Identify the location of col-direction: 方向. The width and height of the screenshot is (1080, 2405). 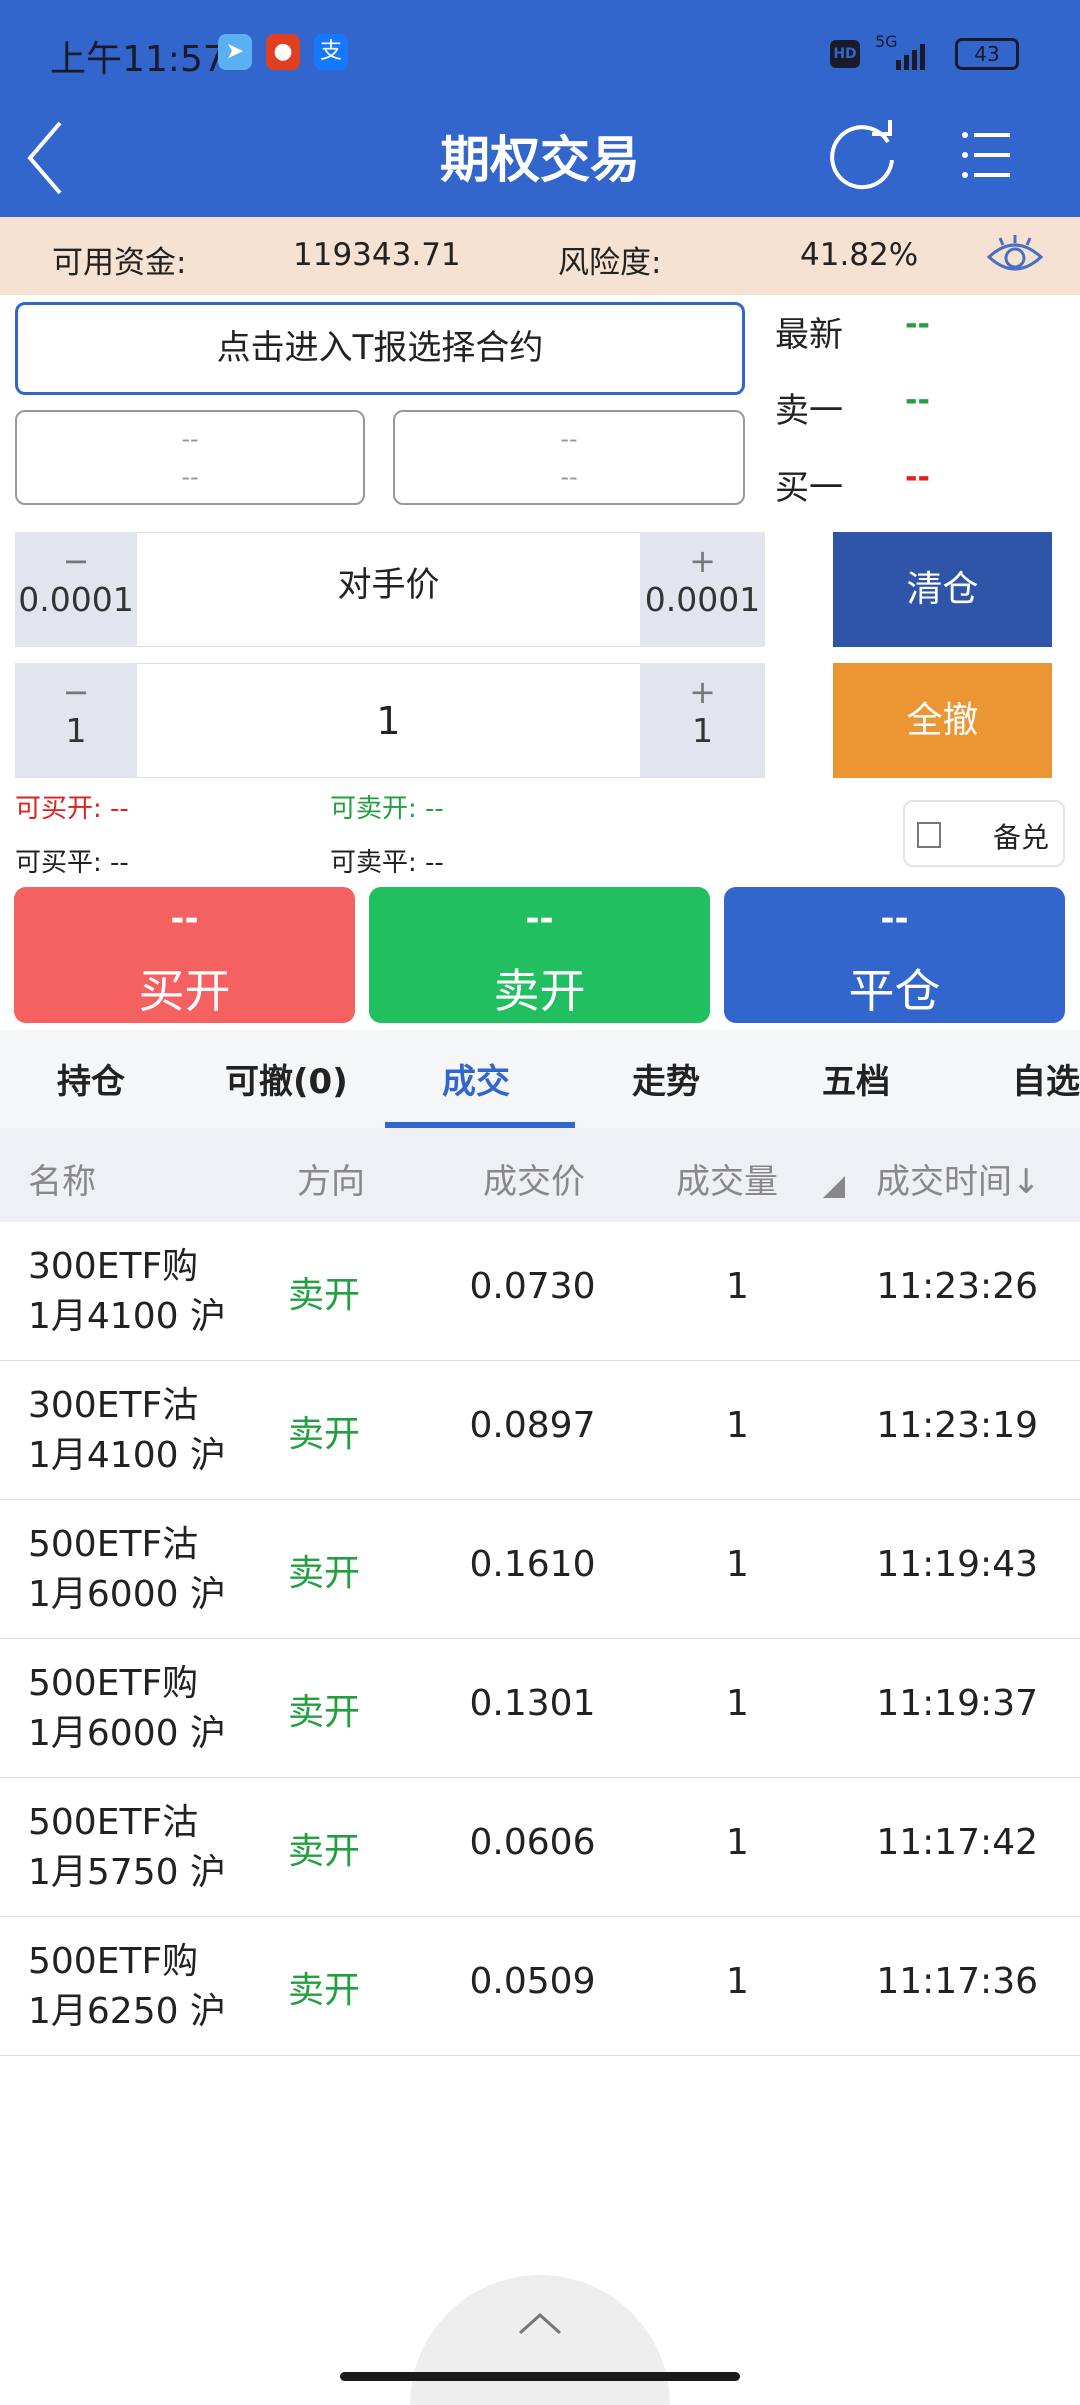
(331, 1182).